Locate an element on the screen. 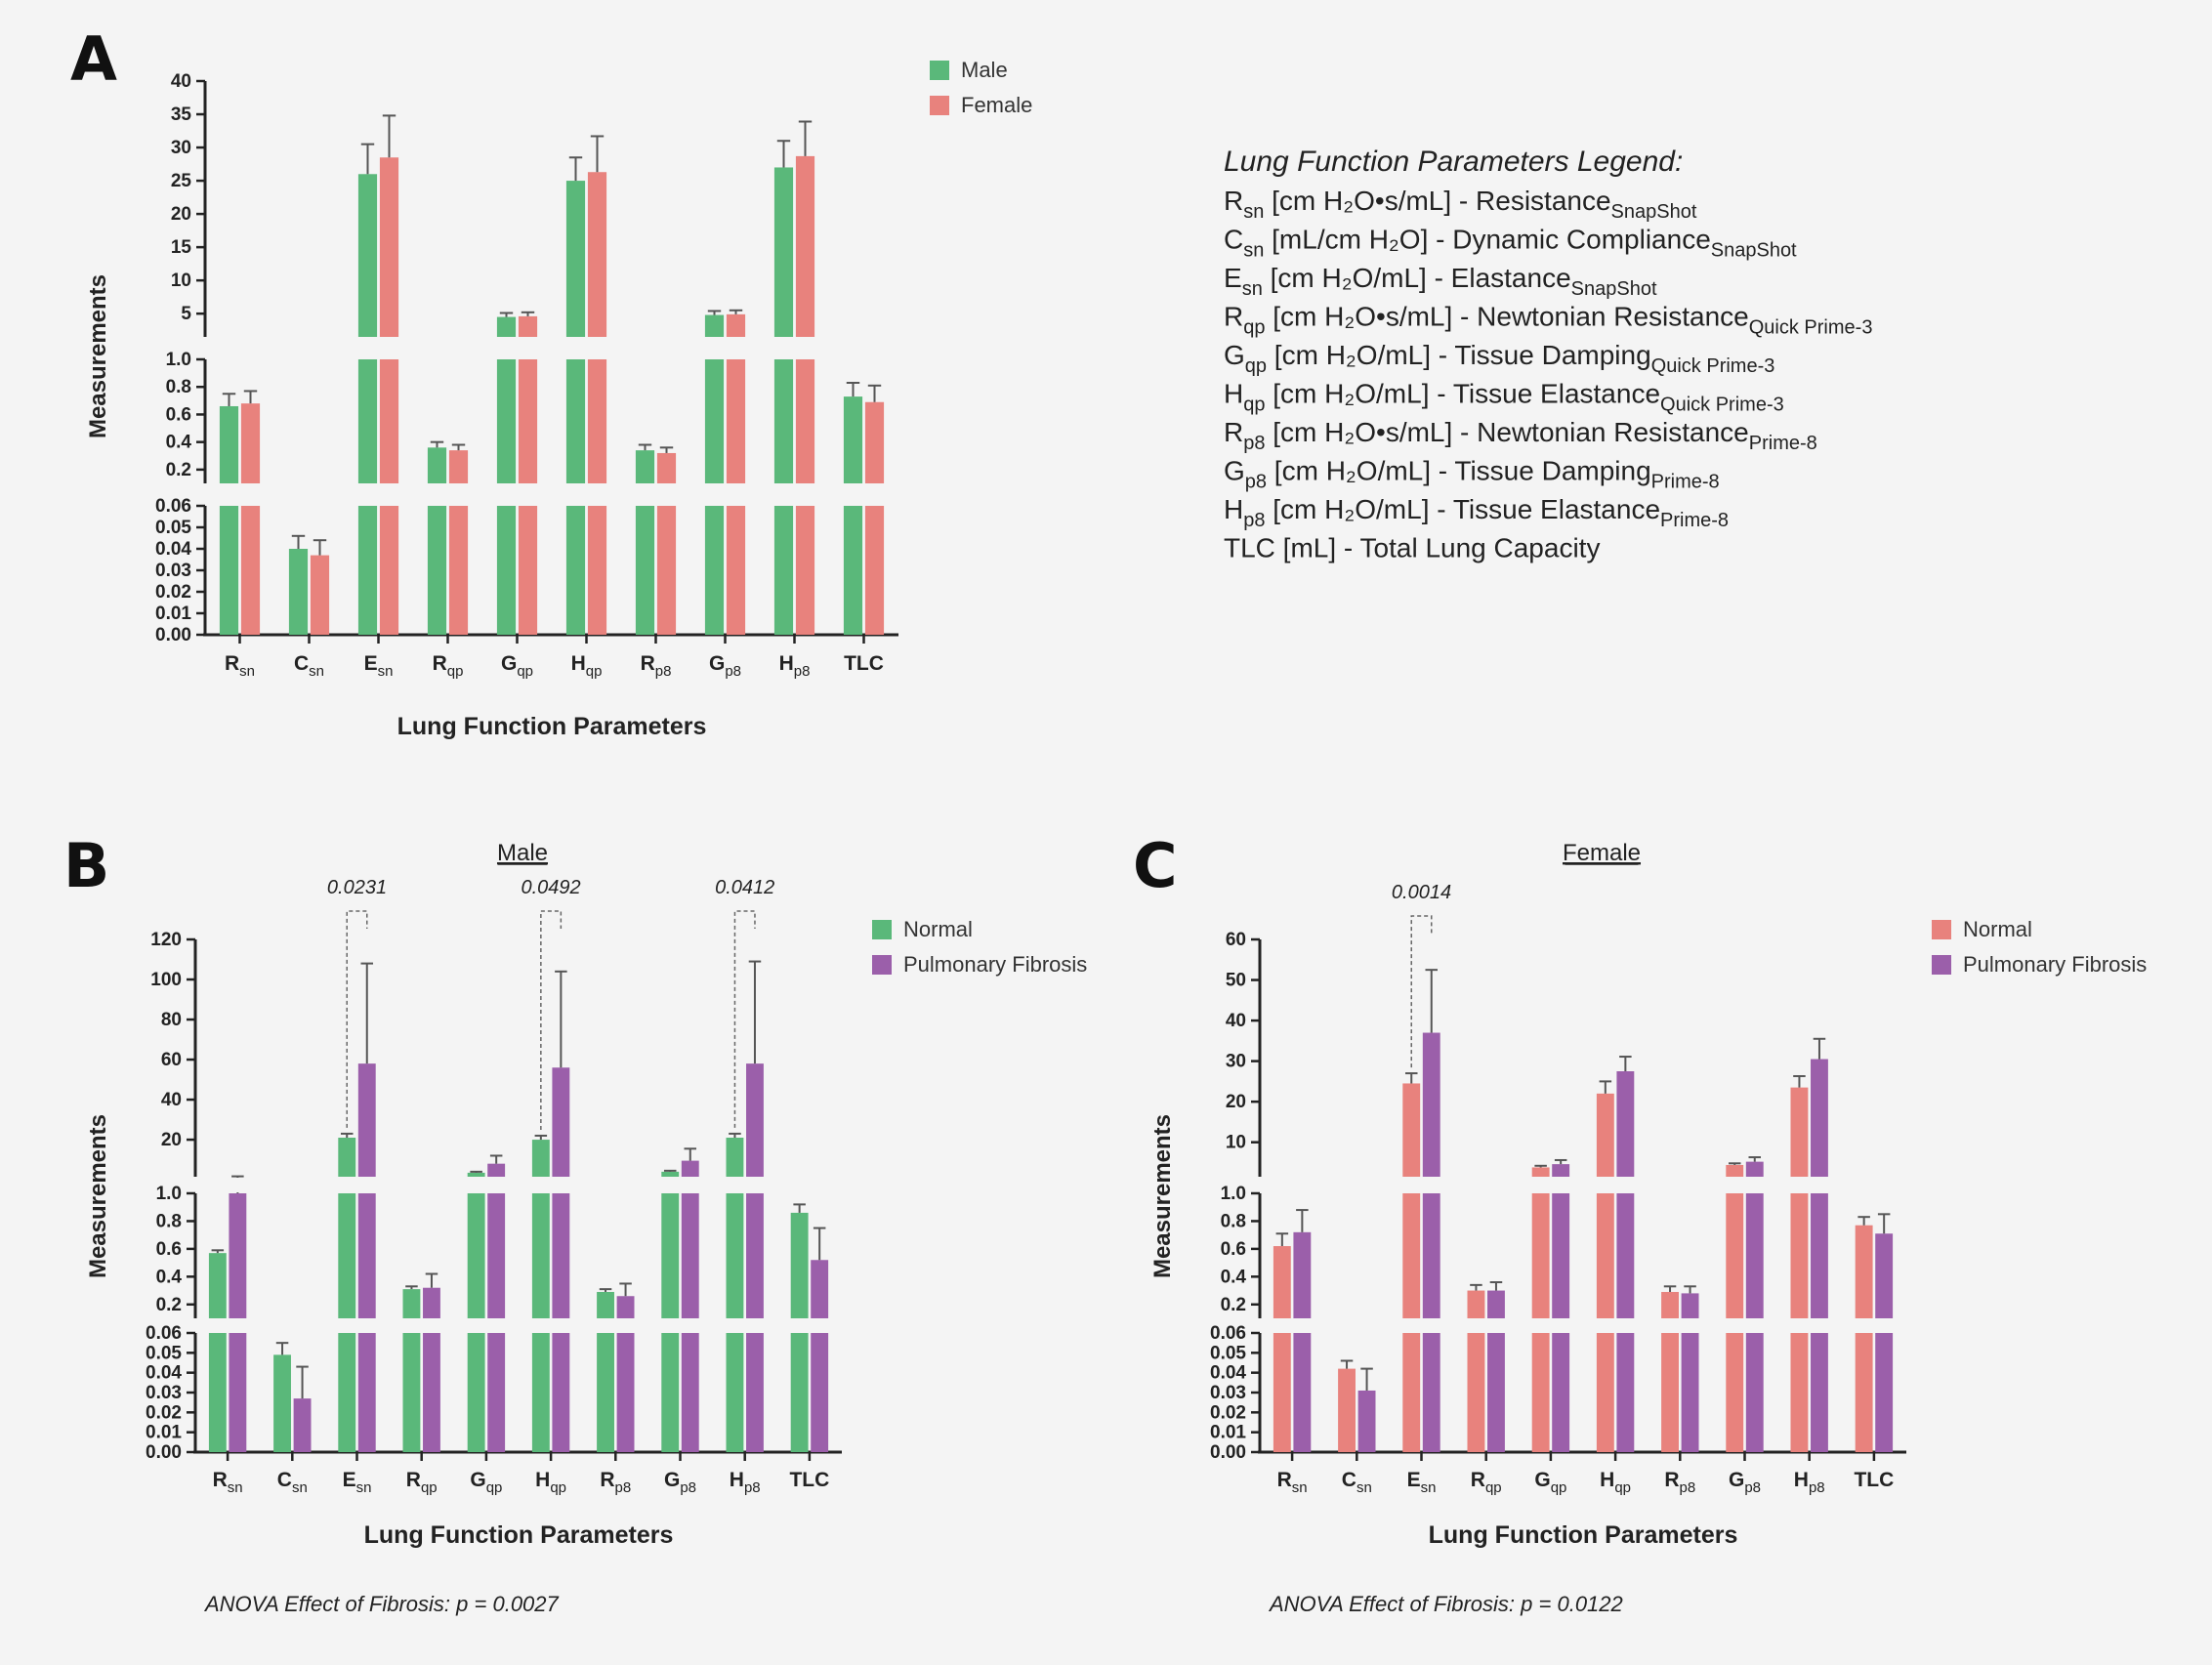  legend-label: Male is located at coordinates (984, 70).